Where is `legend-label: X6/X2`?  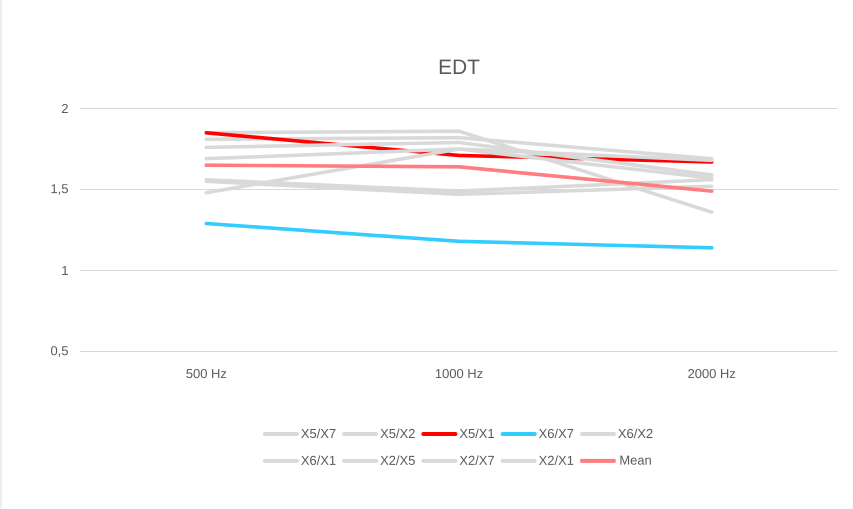
legend-label: X6/X2 is located at coordinates (635, 433).